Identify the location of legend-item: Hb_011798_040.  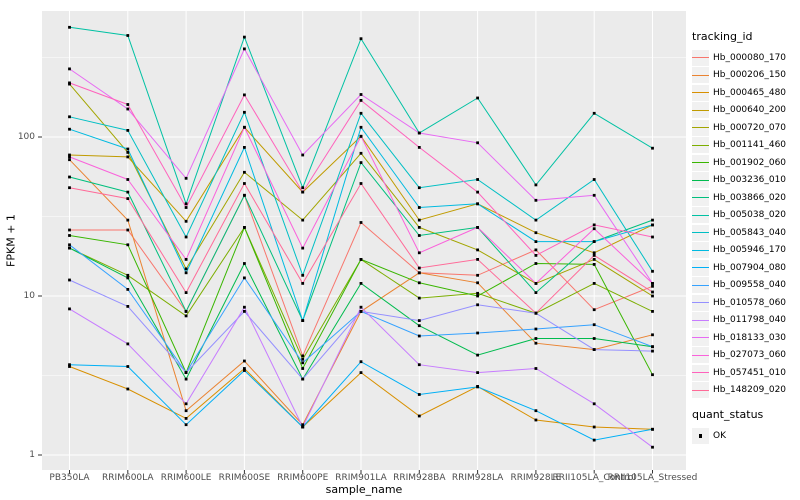
(746, 321).